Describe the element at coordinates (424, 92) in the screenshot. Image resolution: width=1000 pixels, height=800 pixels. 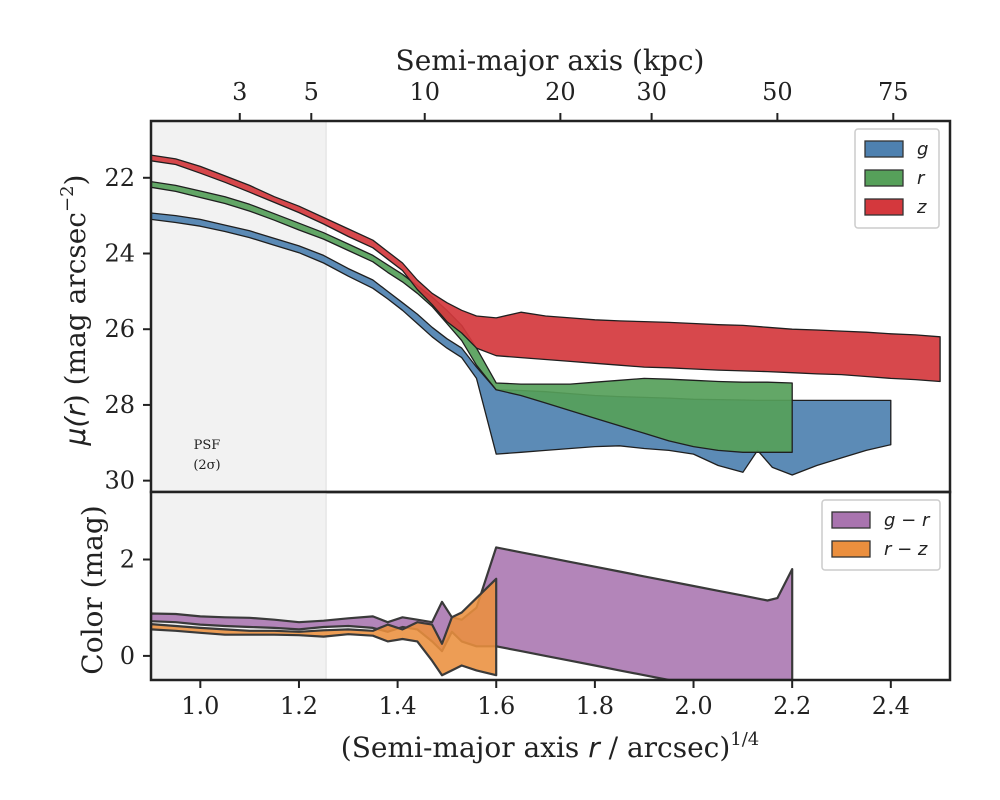
I see `top-tick-label: 10` at that location.